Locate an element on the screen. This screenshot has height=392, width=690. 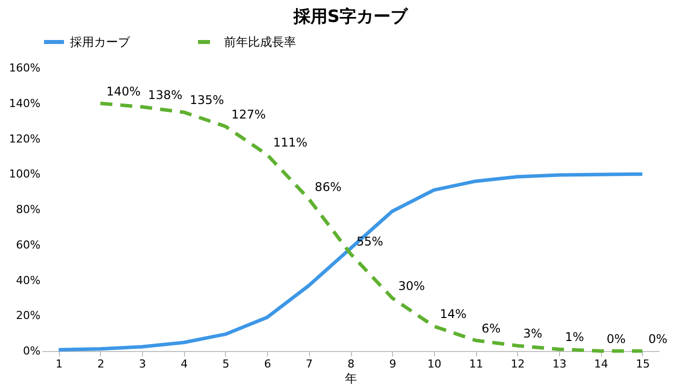
y-tick-label: 120% is located at coordinates (24, 139).